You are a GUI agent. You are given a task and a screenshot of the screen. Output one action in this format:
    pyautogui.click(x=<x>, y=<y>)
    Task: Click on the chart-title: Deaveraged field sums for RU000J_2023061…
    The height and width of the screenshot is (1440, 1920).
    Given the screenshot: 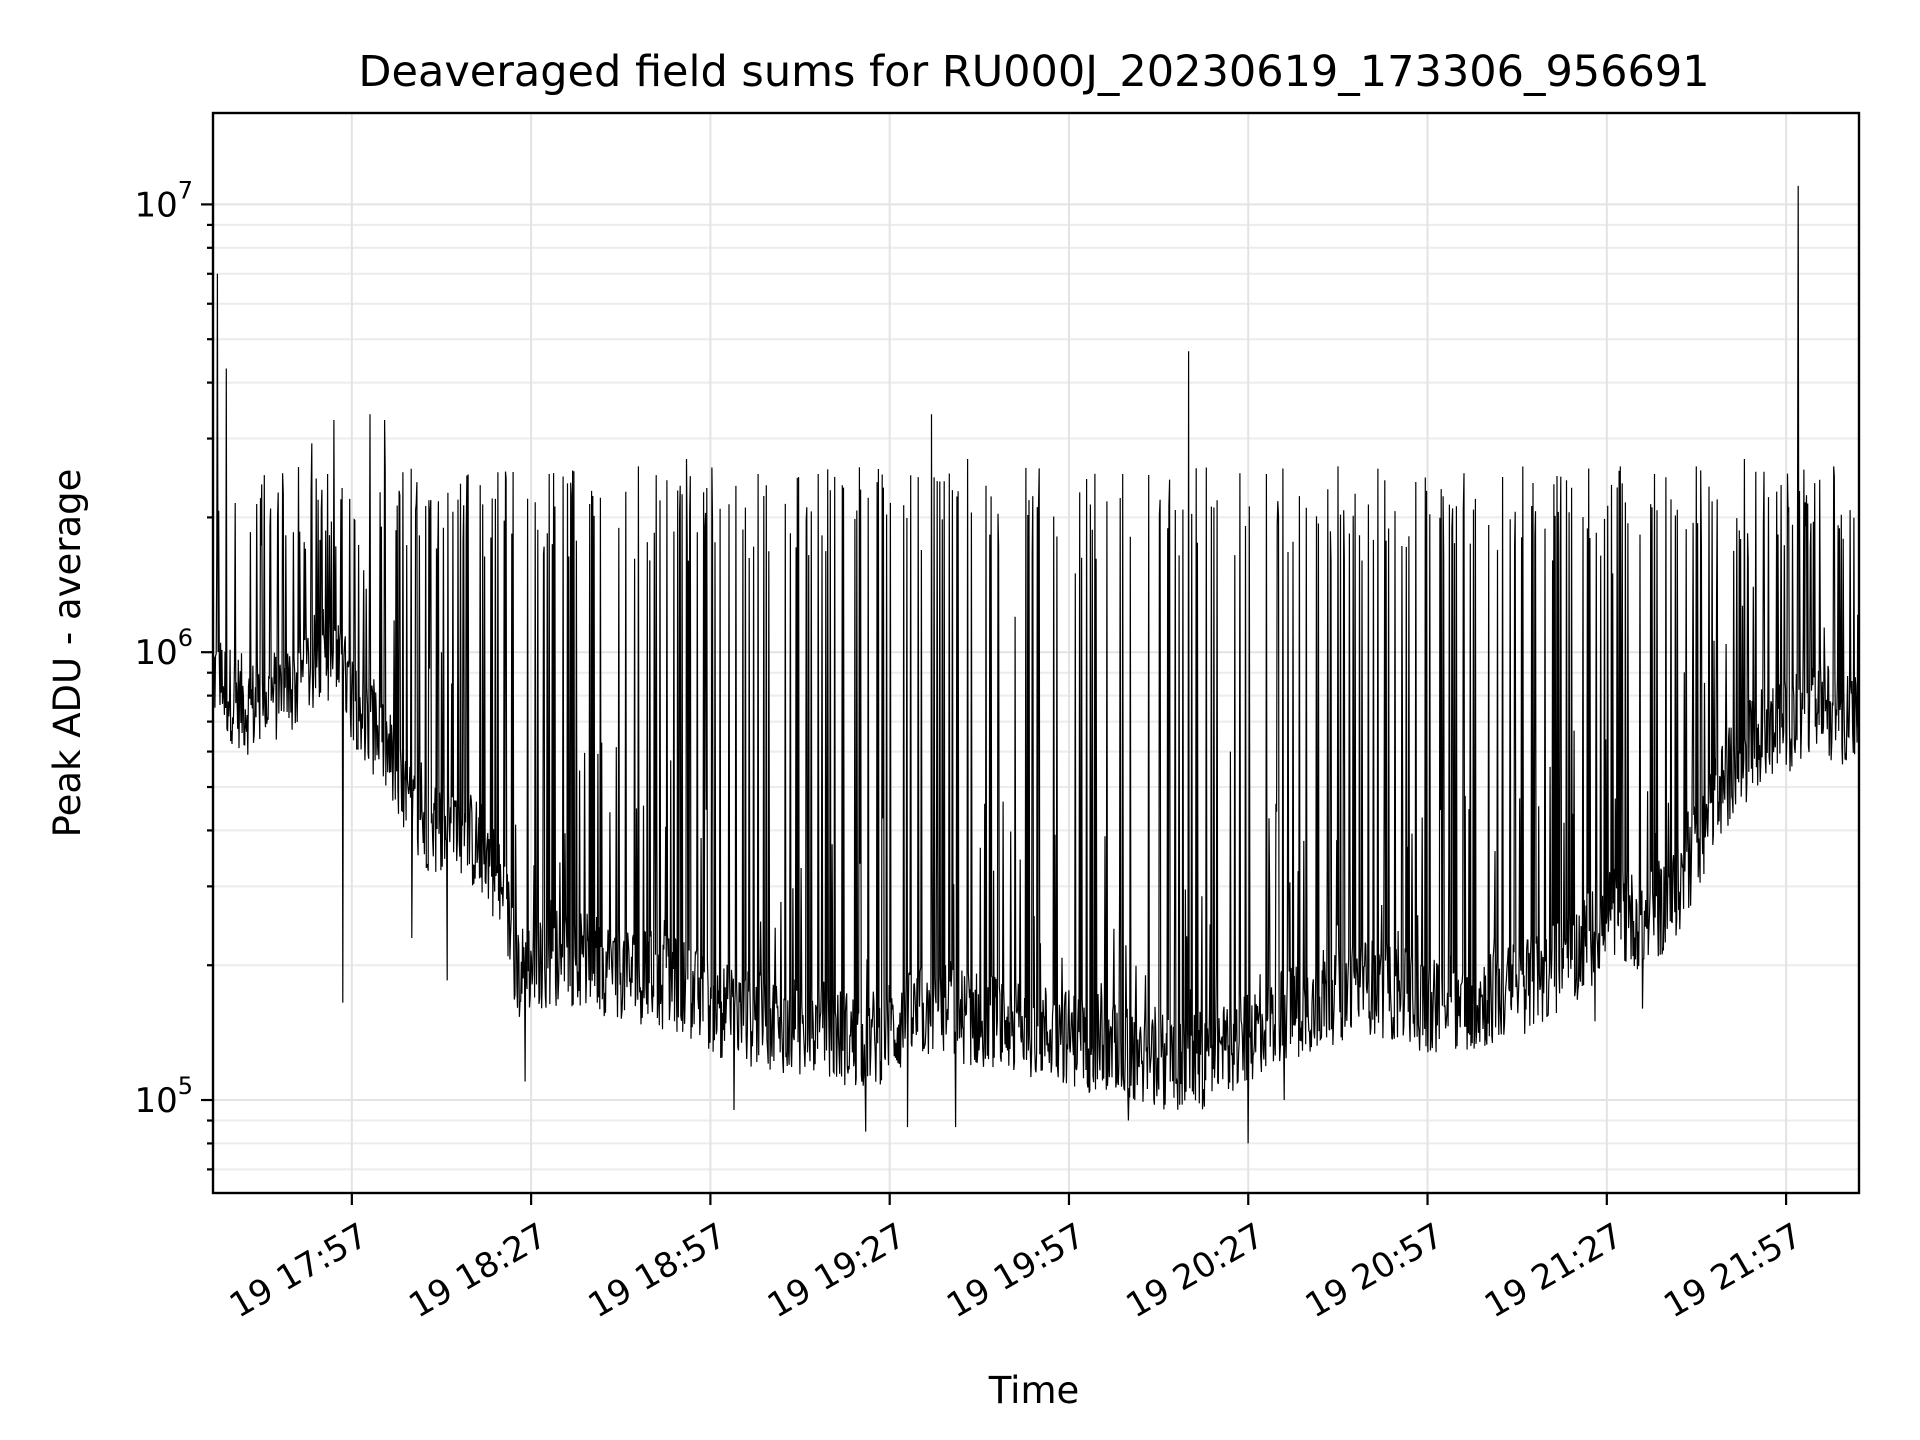 What is the action you would take?
    pyautogui.click(x=1033, y=72)
    